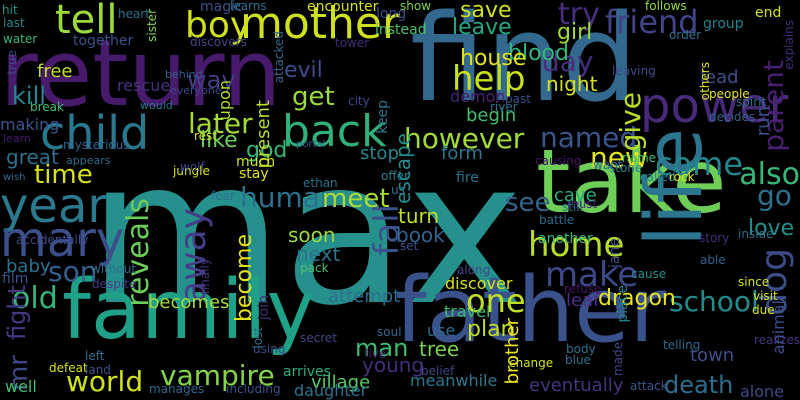  I want to click on word-soul: soul, so click(389, 332).